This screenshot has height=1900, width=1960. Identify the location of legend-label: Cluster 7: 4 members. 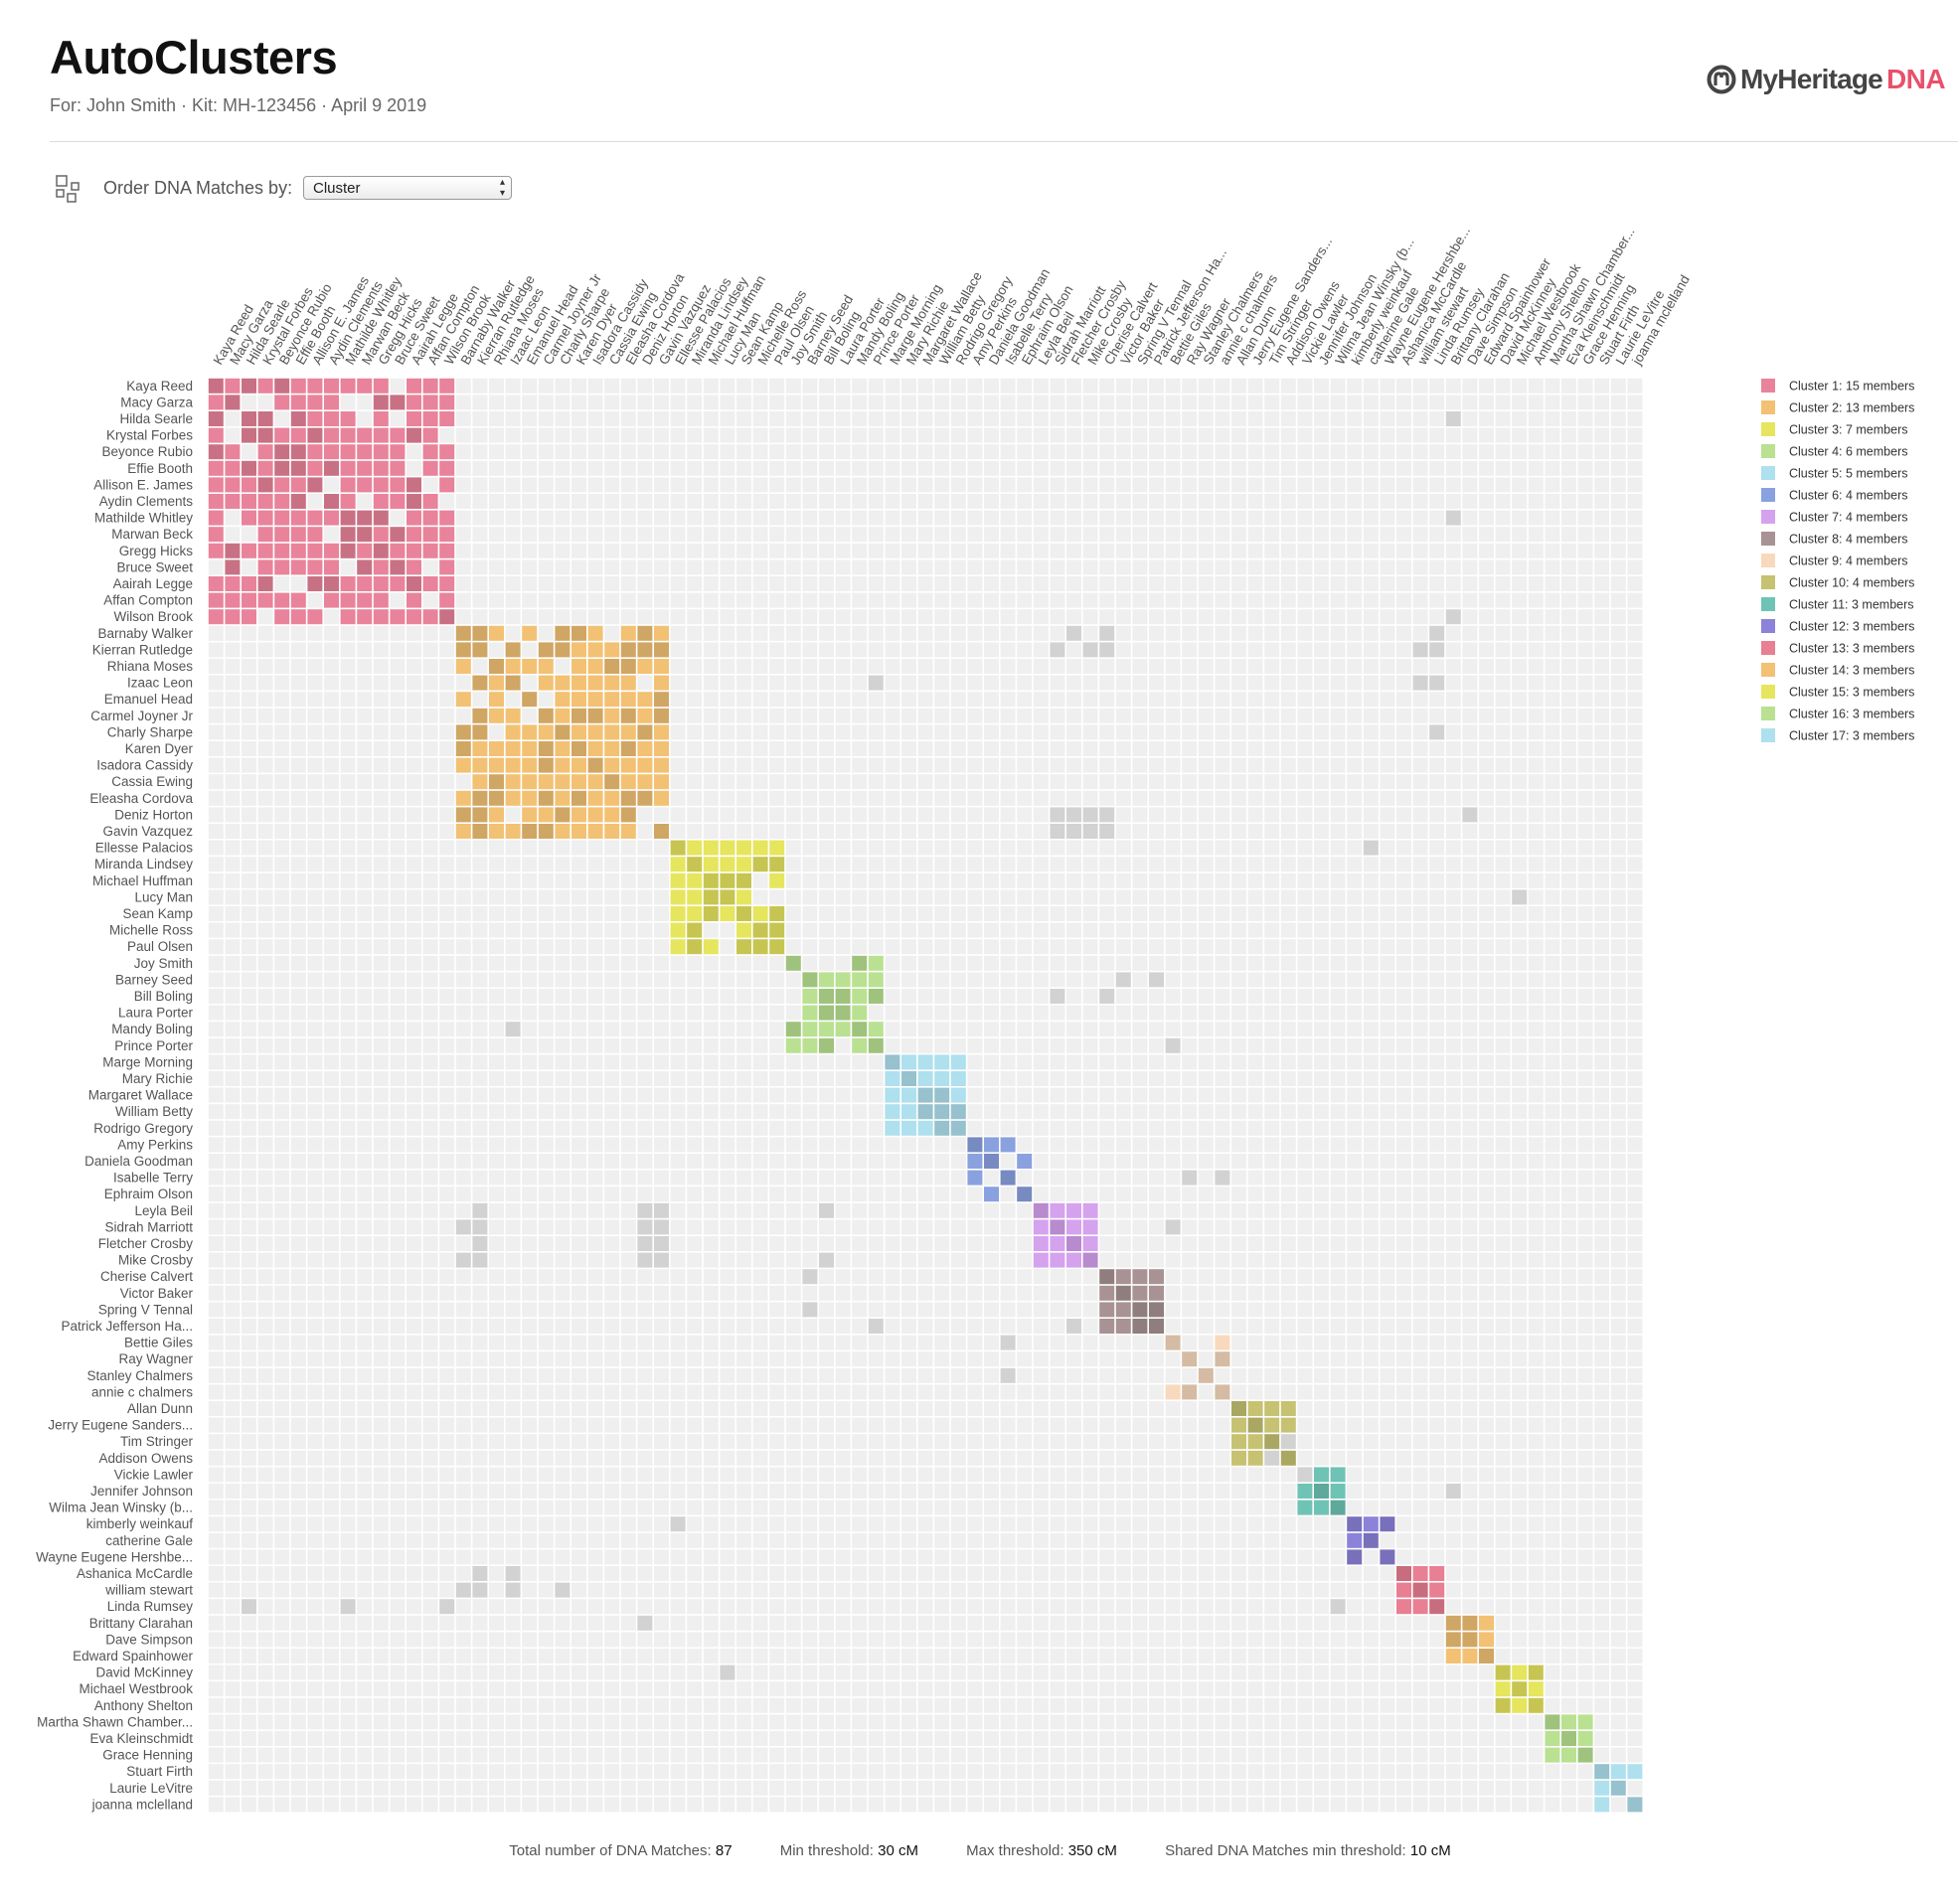
(1848, 518).